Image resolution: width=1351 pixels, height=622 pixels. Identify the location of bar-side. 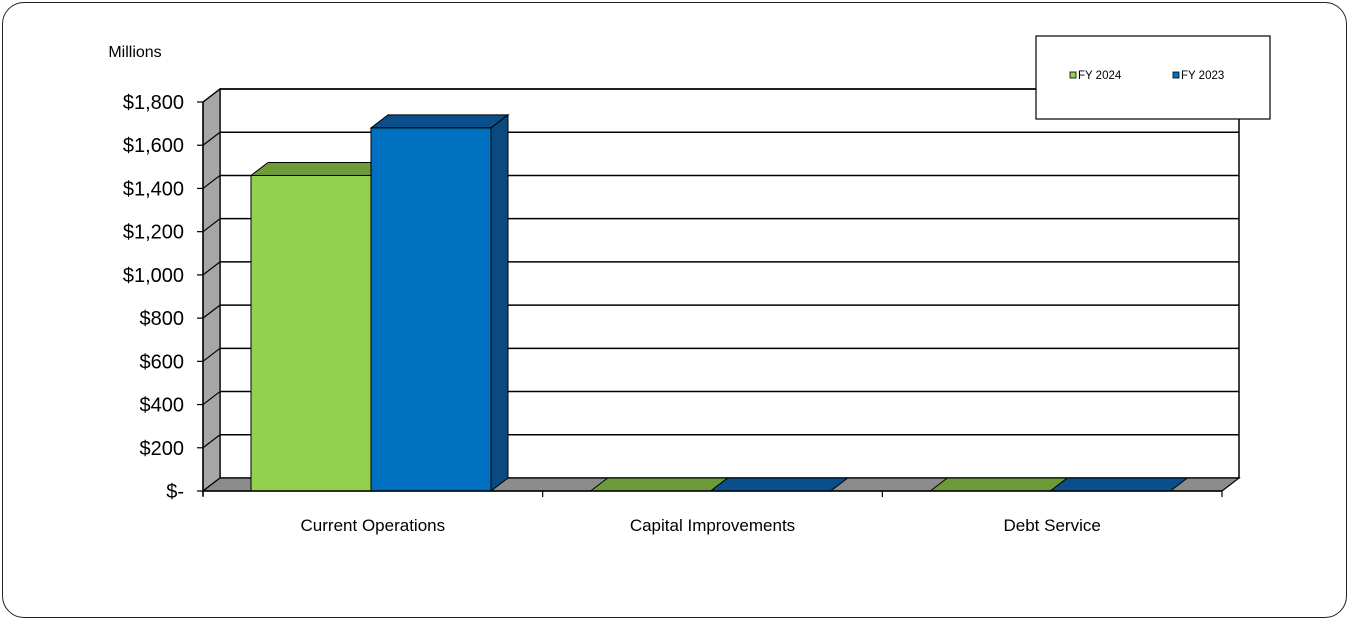
(499, 303).